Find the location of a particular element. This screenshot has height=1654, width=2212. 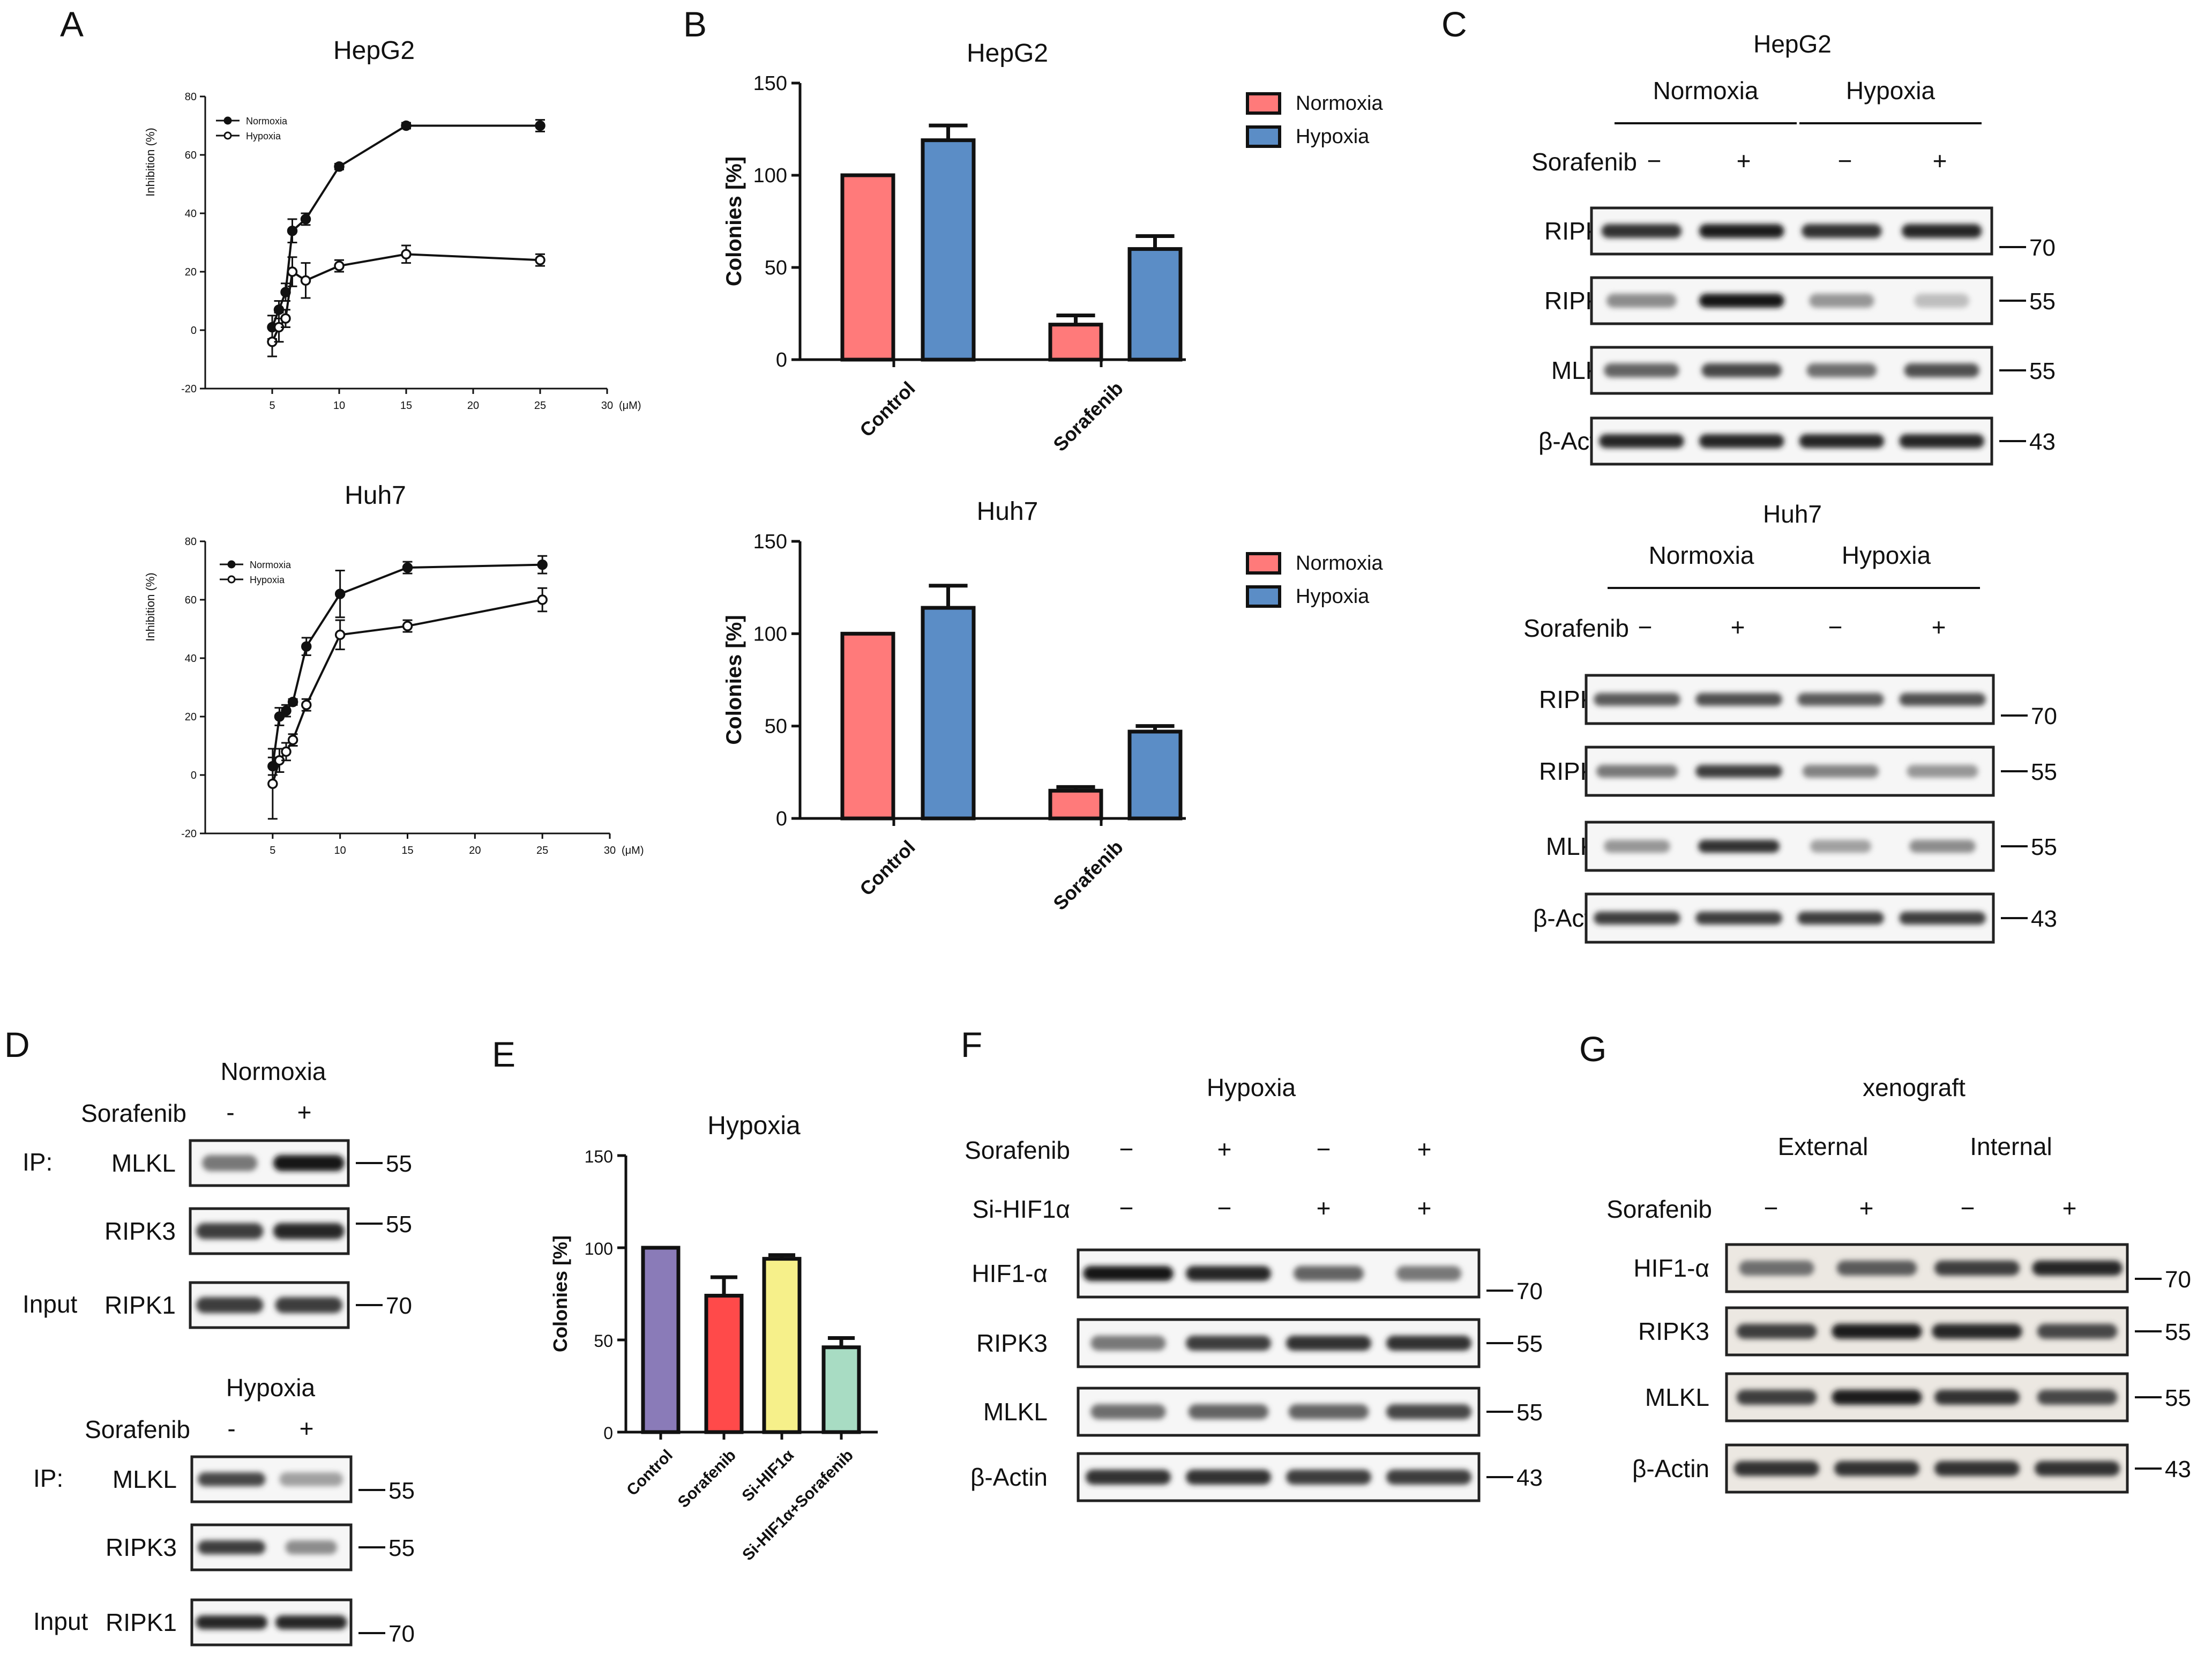

y-tick-label: 50 is located at coordinates (776, 727).